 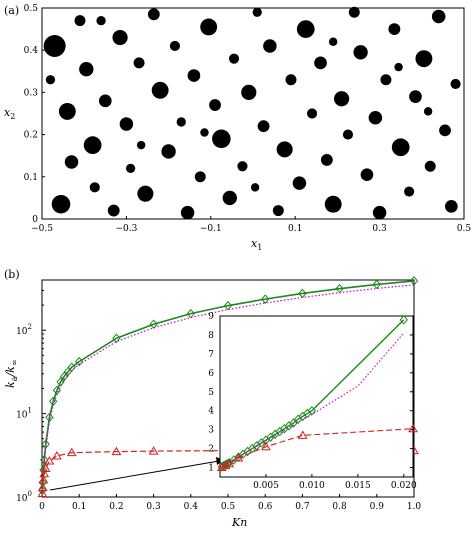 What do you see at coordinates (24, 497) in the screenshot?
I see `b-ytick-label-0: 10⁰` at bounding box center [24, 497].